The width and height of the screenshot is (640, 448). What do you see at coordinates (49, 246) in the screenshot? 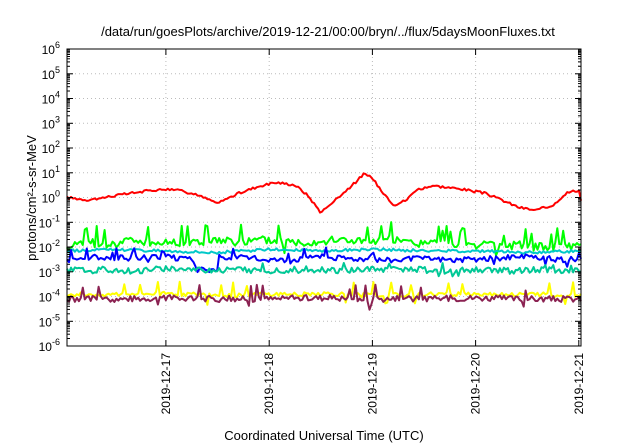
I see `y-tick-label: 10⁻²` at bounding box center [49, 246].